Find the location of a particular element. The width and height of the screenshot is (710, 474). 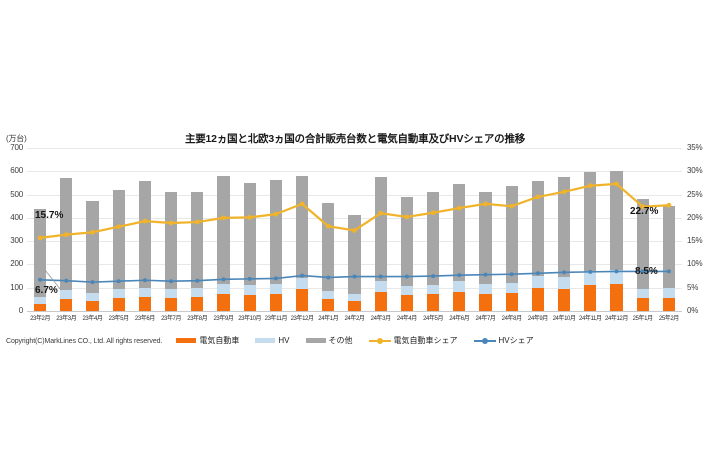

y-axis-tick-left: 600 is located at coordinates (16, 171).